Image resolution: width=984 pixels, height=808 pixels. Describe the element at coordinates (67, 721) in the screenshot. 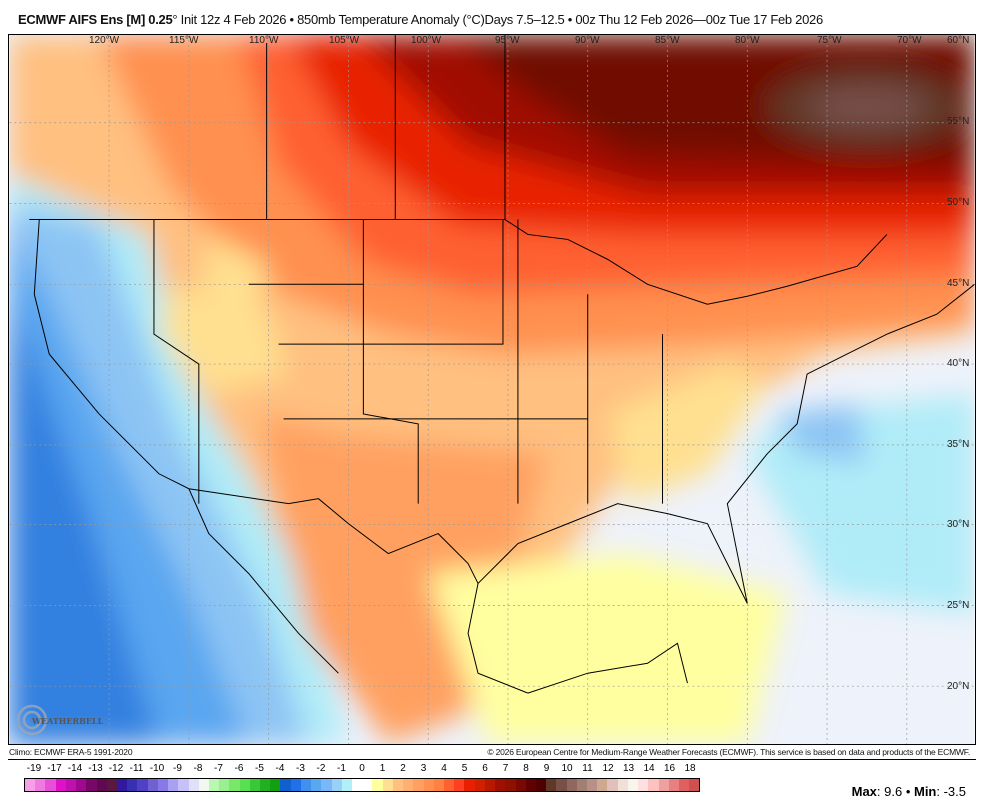

I see `svg-text: WEATHERBELL` at that location.